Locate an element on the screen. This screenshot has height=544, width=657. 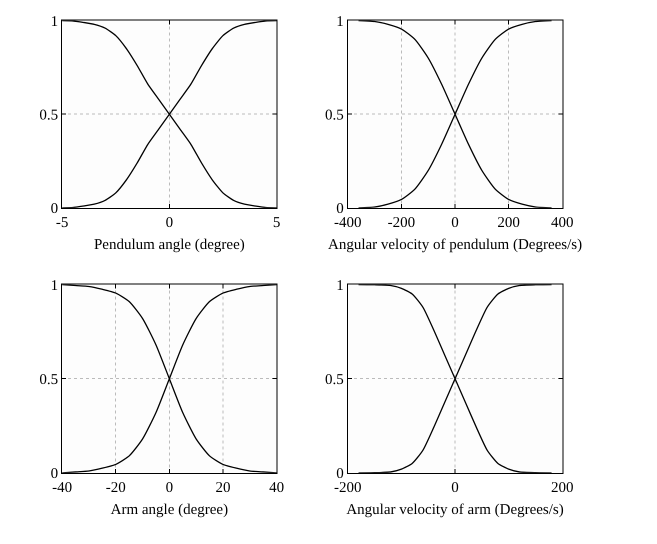
x-tick-label: -20 is located at coordinates (116, 488).